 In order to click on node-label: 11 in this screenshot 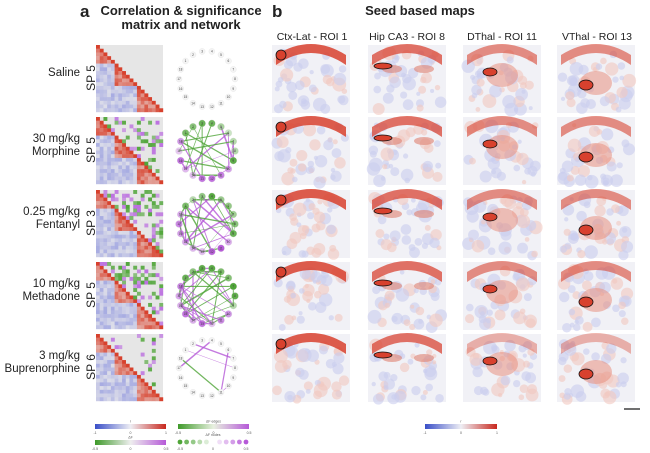, I will do `click(221, 103)`.